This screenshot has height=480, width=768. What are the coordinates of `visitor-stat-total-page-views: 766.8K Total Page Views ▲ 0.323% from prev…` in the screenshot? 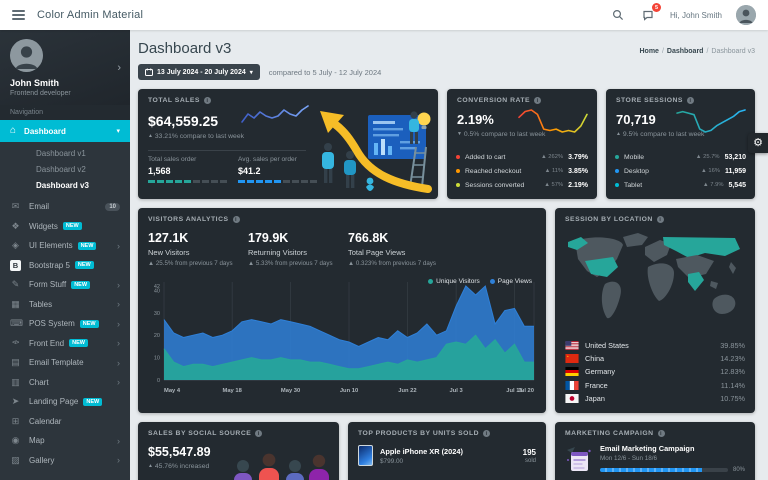 It's located at (398, 249).